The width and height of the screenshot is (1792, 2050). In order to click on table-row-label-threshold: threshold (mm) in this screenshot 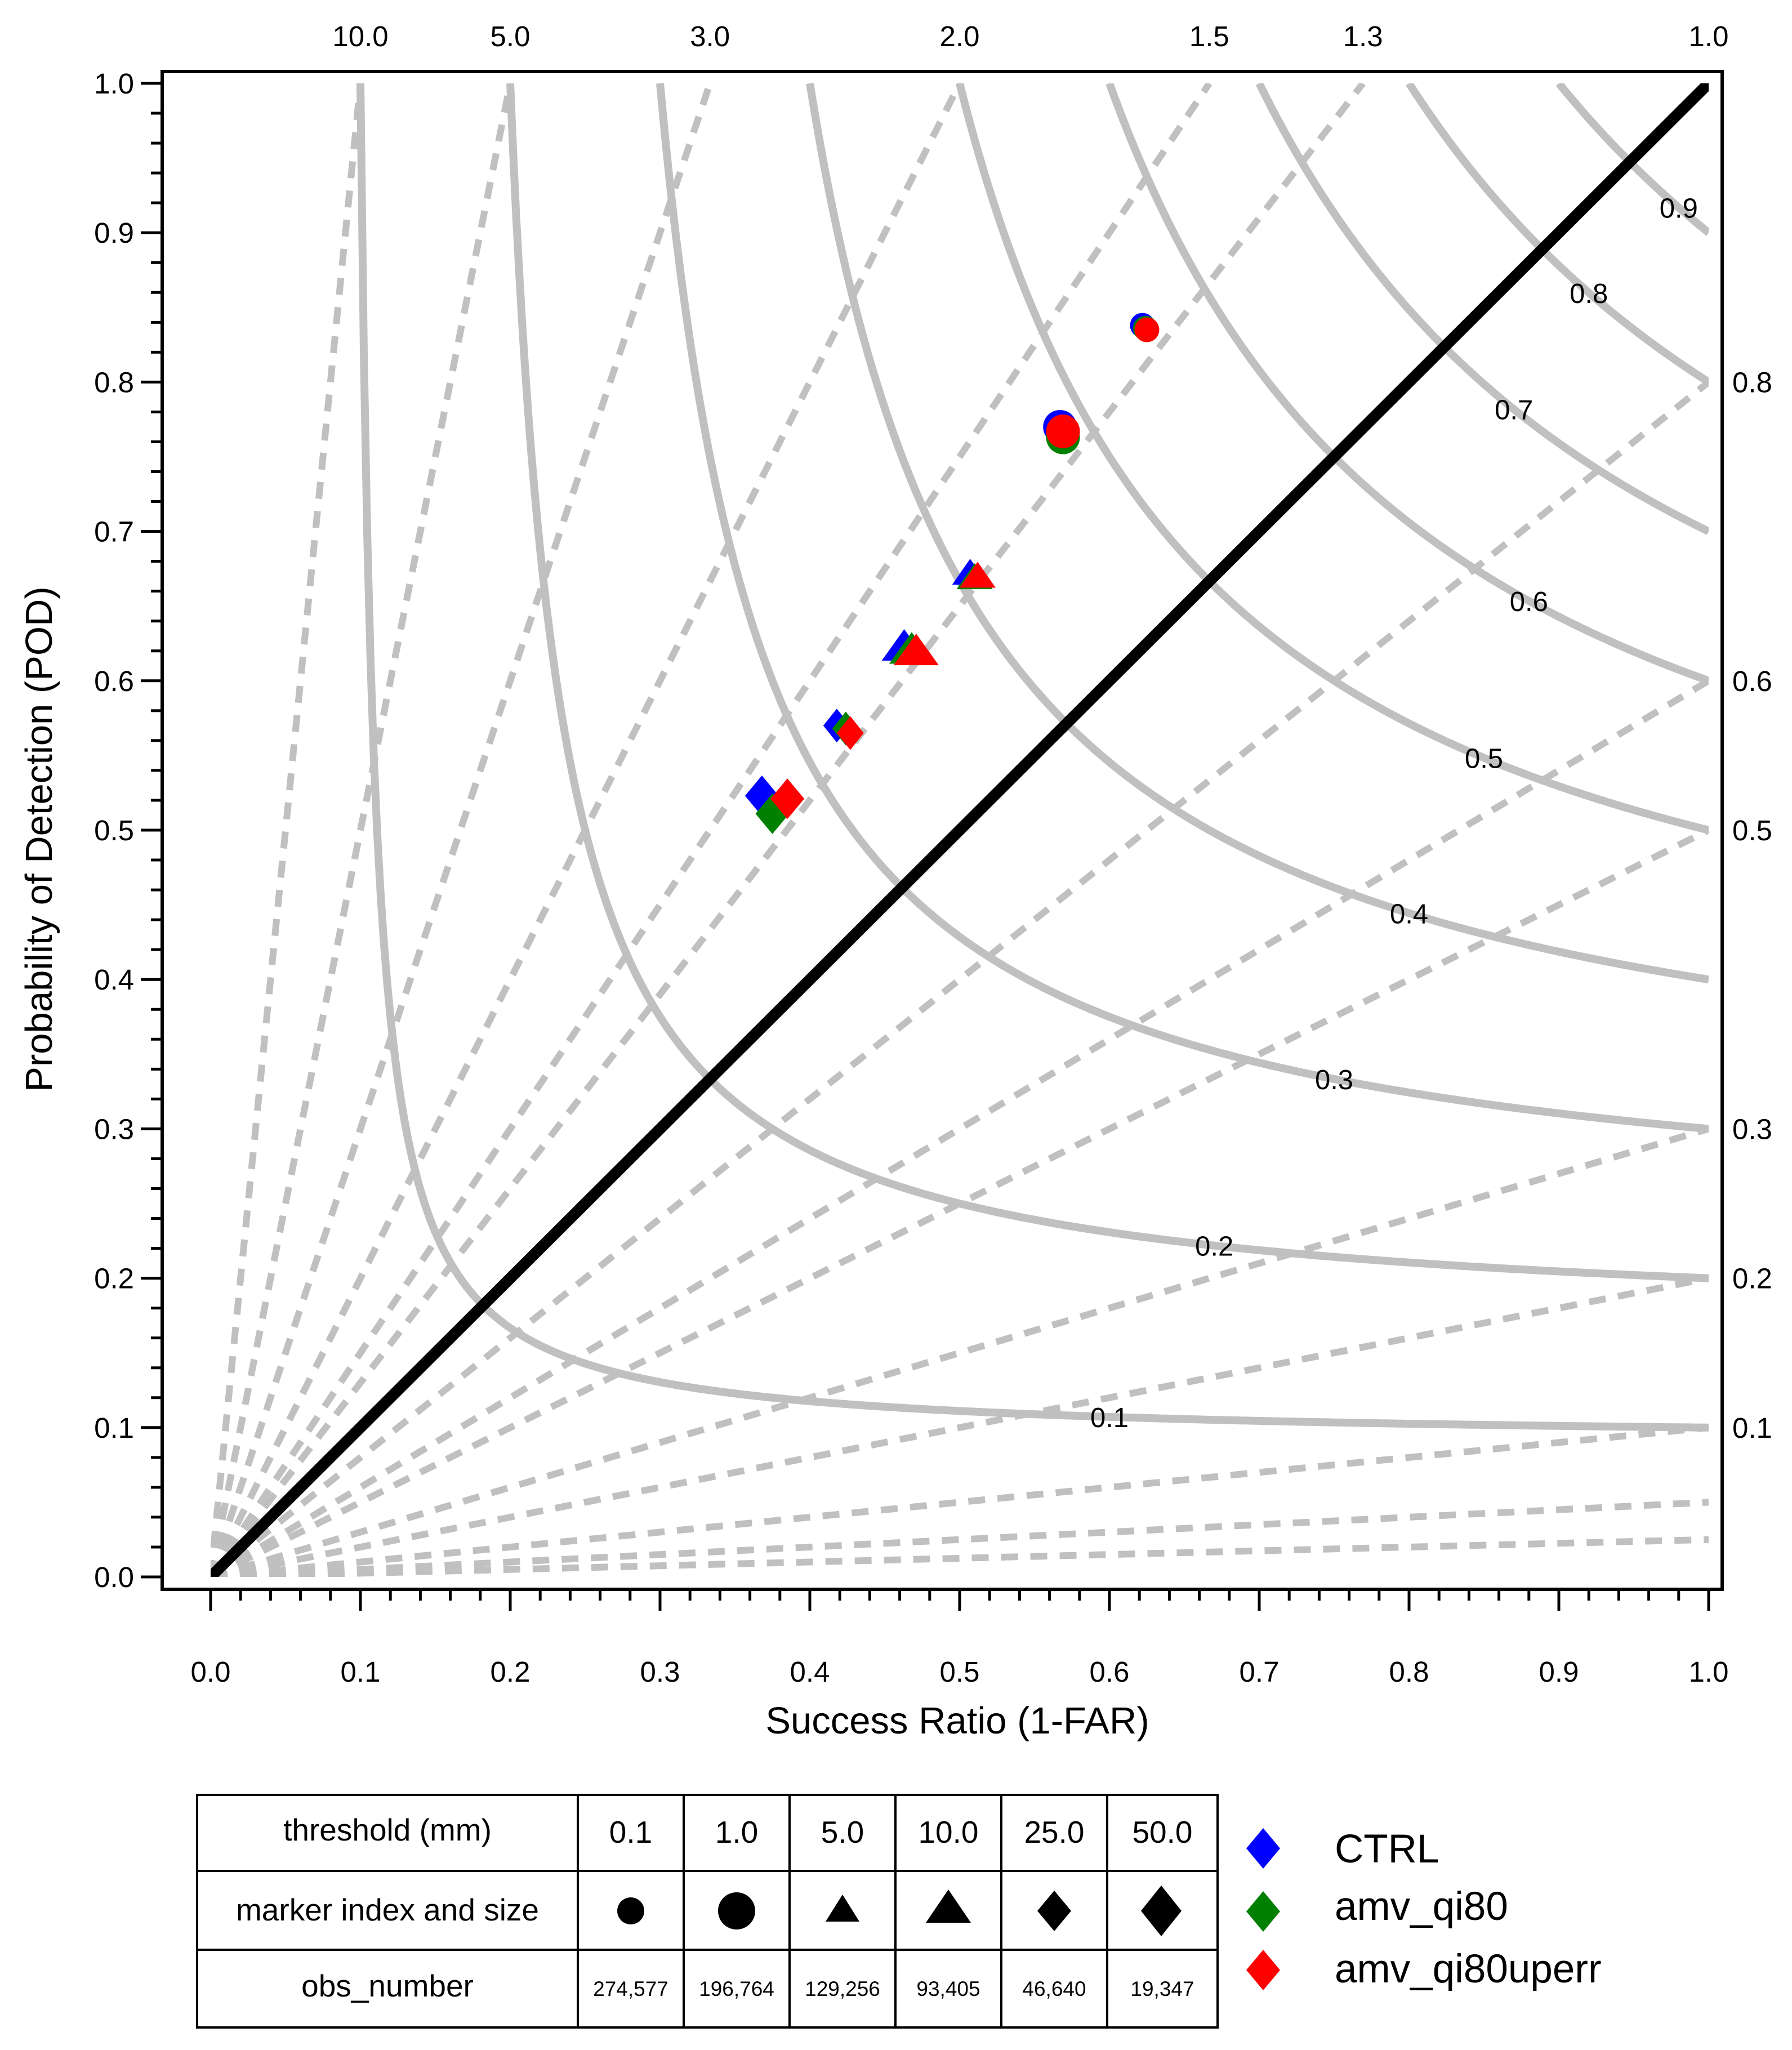, I will do `click(387, 1829)`.